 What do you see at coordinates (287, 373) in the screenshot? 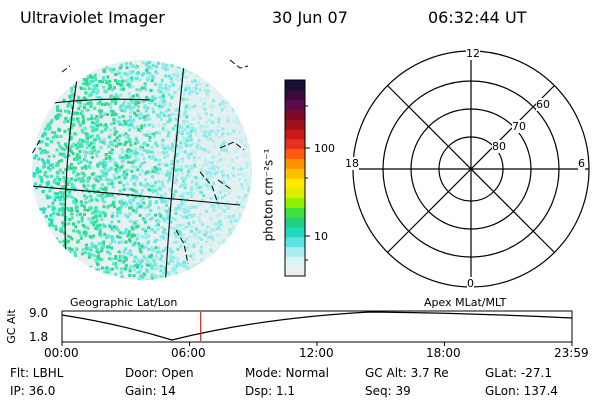
I see `mode-value: Mode: Normal` at bounding box center [287, 373].